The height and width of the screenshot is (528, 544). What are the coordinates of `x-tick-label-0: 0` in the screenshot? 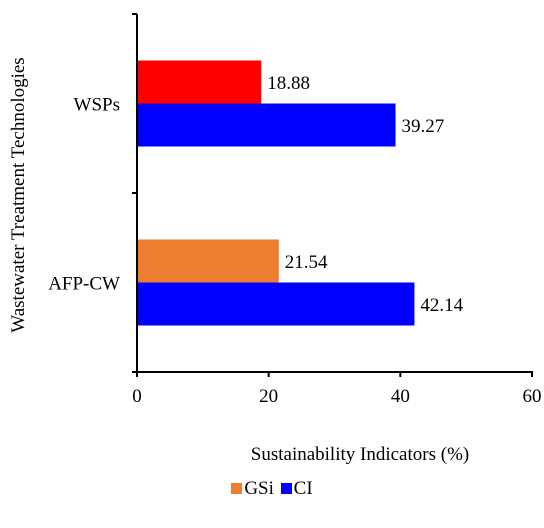 It's located at (137, 396).